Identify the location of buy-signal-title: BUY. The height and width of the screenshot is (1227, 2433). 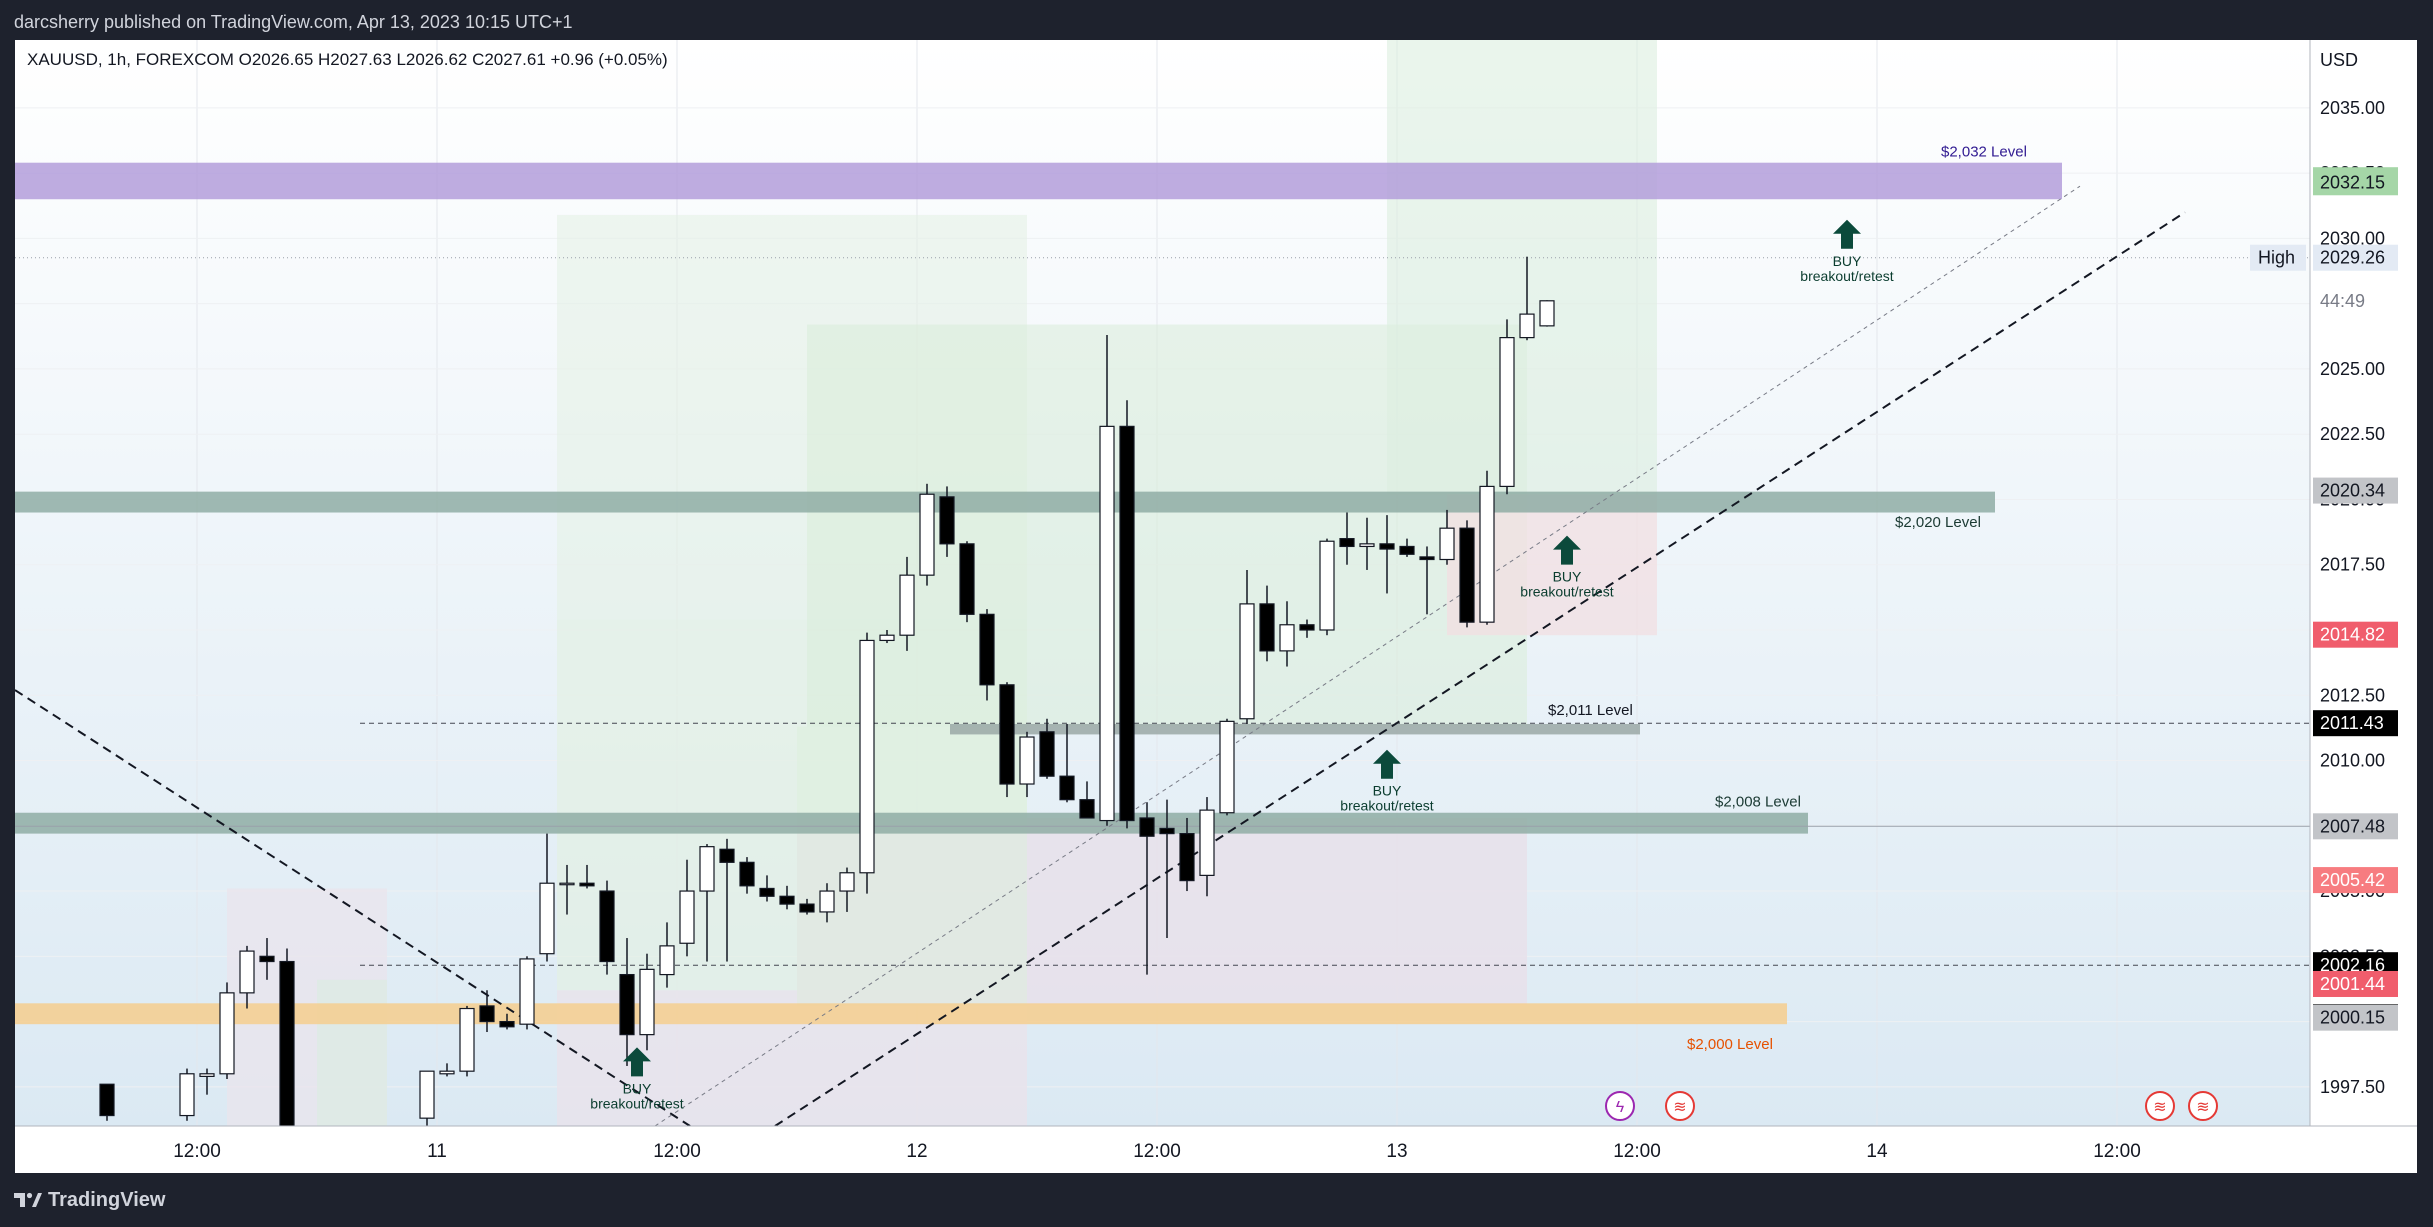
(1847, 261).